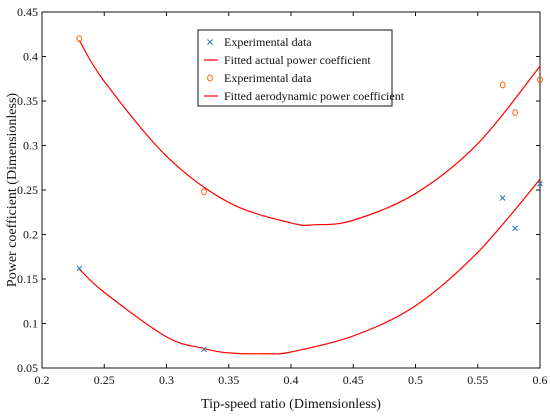 Image resolution: width=550 pixels, height=418 pixels. What do you see at coordinates (268, 78) in the screenshot?
I see `legend-label-2: Experimental data` at bounding box center [268, 78].